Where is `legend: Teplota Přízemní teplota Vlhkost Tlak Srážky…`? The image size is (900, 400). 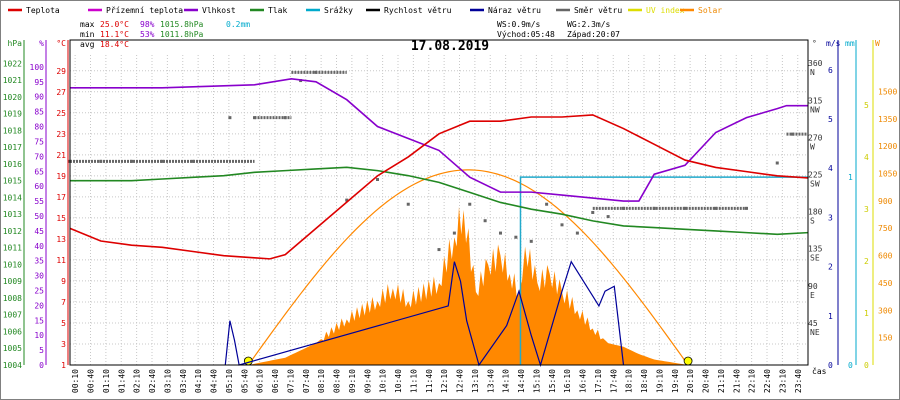
legend: Teplota Přízemní teplota Vlhkost Tlak Srážky… is located at coordinates (365, 10).